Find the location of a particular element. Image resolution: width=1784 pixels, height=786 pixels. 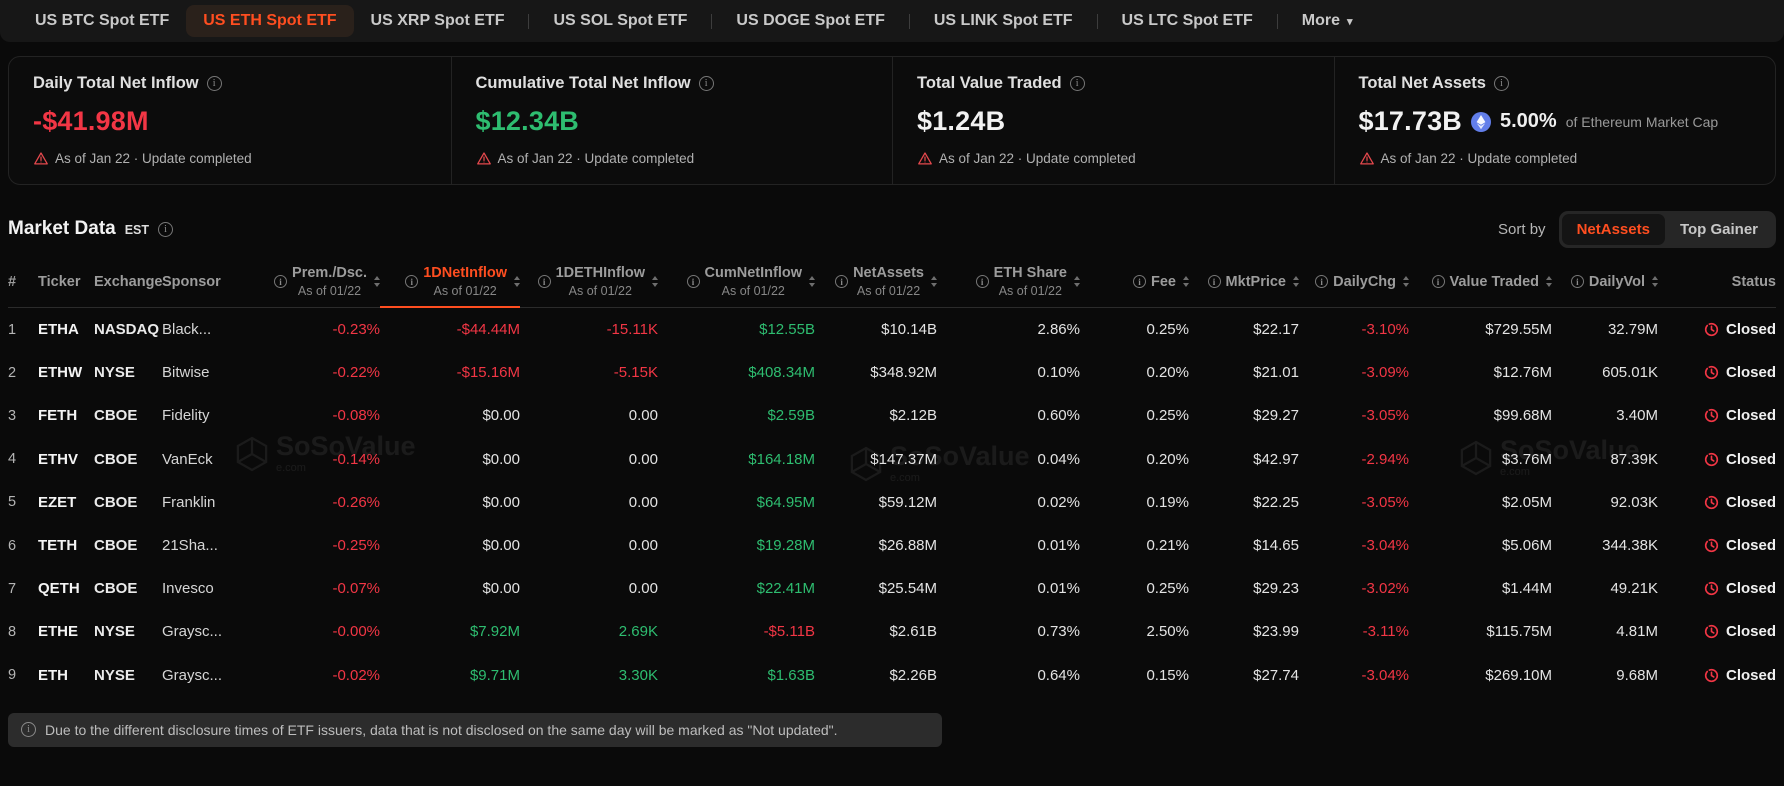

tab-us-eth-spot-etf: US ETH Spot ETF is located at coordinates (270, 21).